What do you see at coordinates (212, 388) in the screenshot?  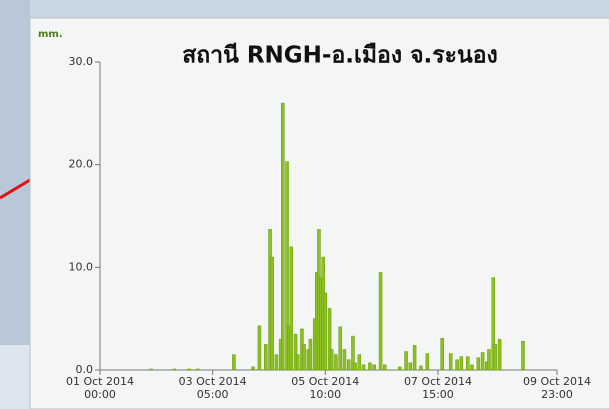 I see `x-tick-label: 03 Oct 2014 05:00` at bounding box center [212, 388].